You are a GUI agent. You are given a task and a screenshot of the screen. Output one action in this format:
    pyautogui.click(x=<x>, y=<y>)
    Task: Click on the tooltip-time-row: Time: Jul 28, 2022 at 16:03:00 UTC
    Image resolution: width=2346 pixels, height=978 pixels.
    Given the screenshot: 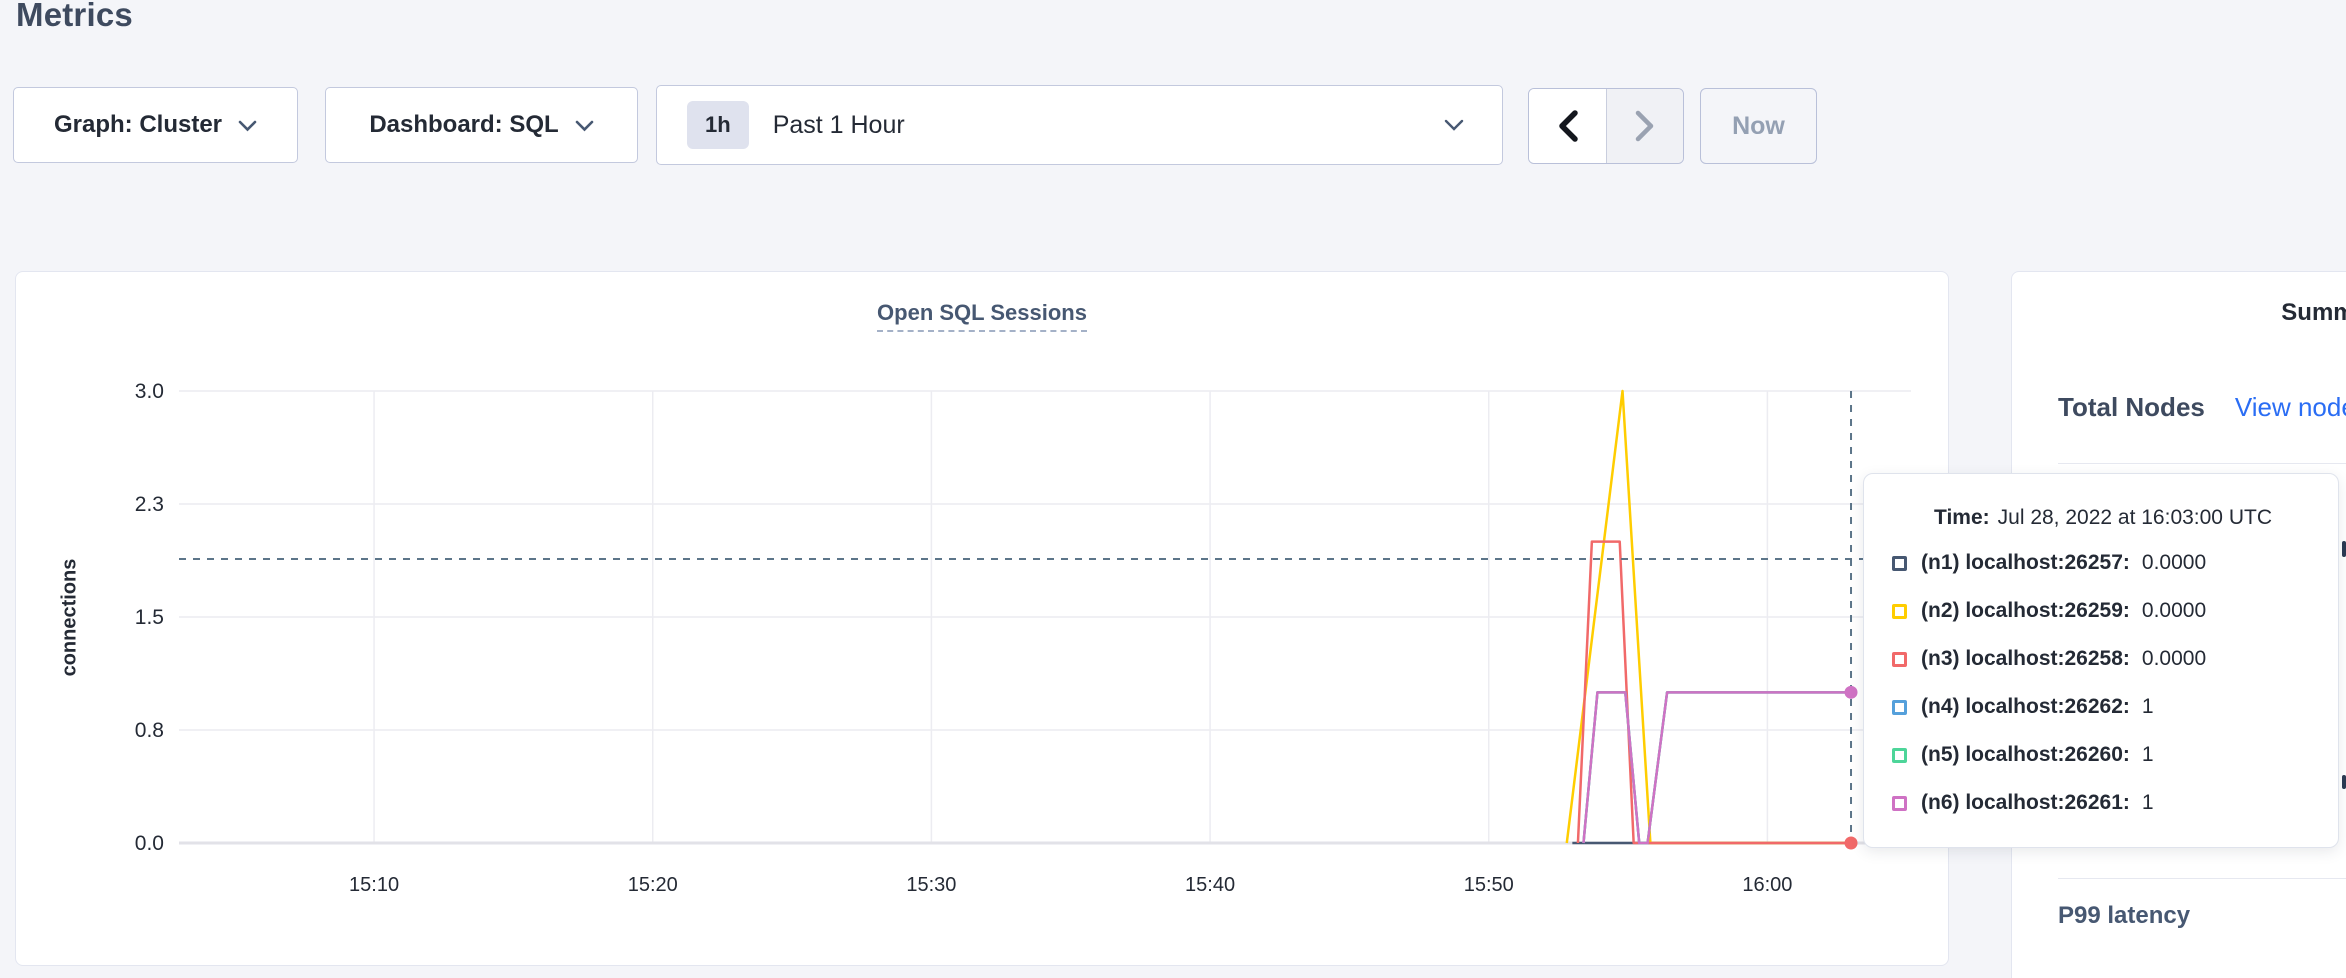 What is the action you would take?
    pyautogui.click(x=2103, y=518)
    